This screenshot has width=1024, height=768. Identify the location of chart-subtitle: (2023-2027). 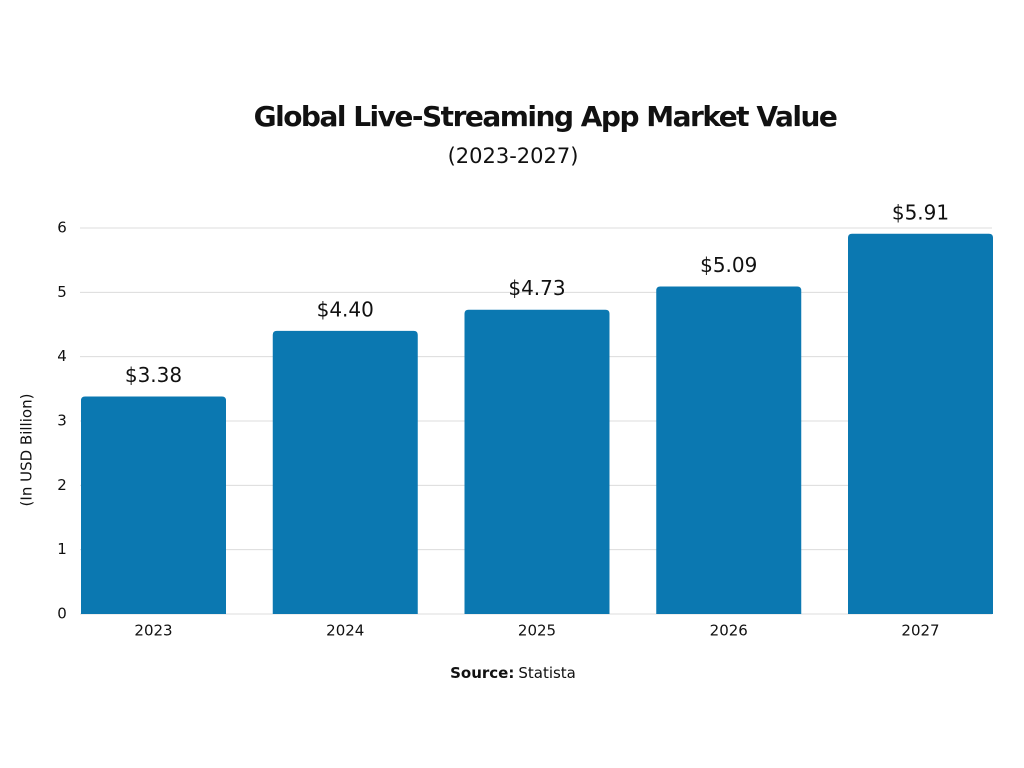
(513, 156).